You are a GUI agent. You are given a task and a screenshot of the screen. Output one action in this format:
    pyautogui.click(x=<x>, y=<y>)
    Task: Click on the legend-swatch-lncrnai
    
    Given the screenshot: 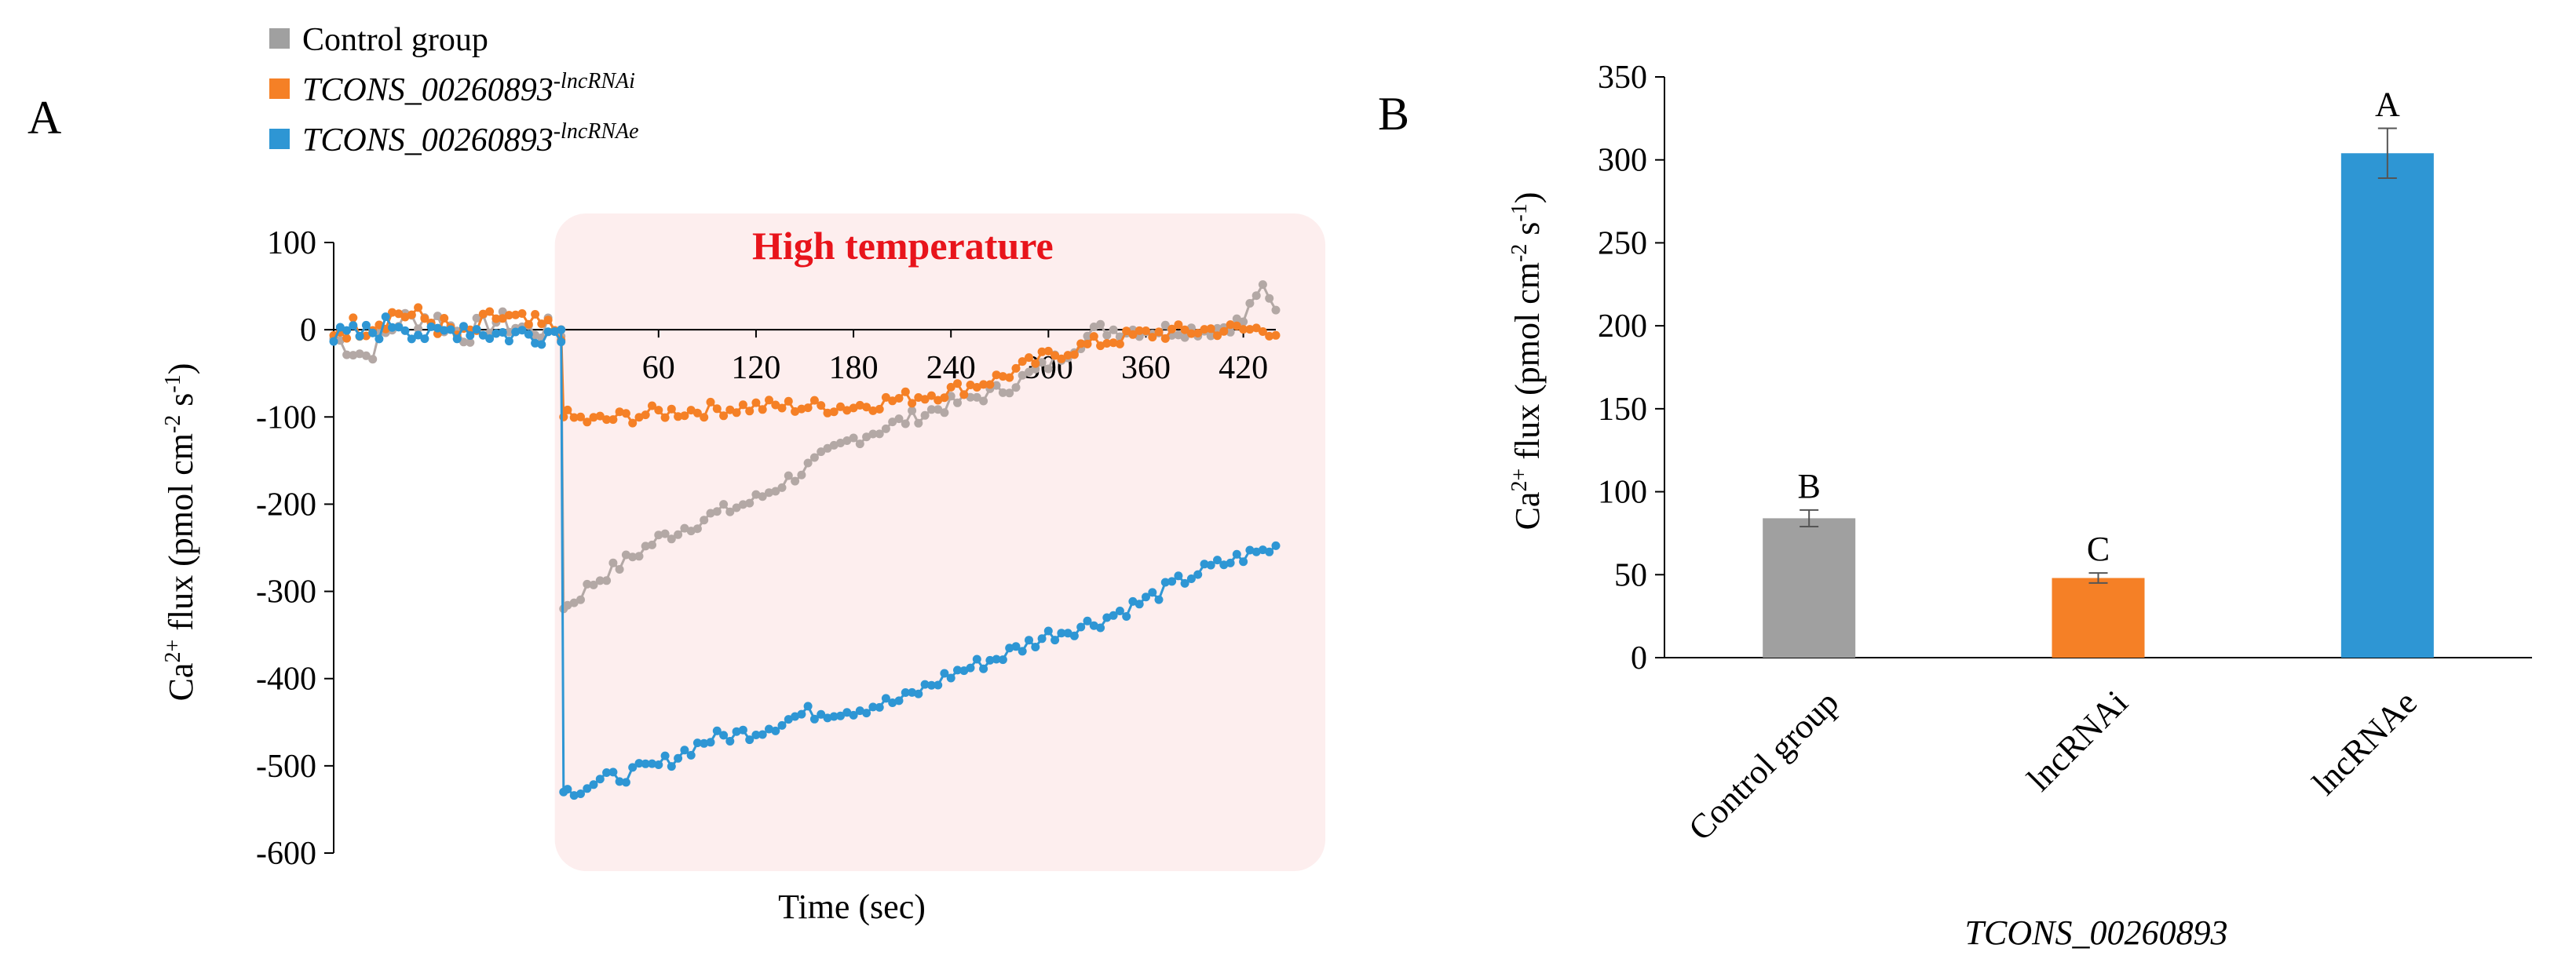 What is the action you would take?
    pyautogui.click(x=279, y=88)
    